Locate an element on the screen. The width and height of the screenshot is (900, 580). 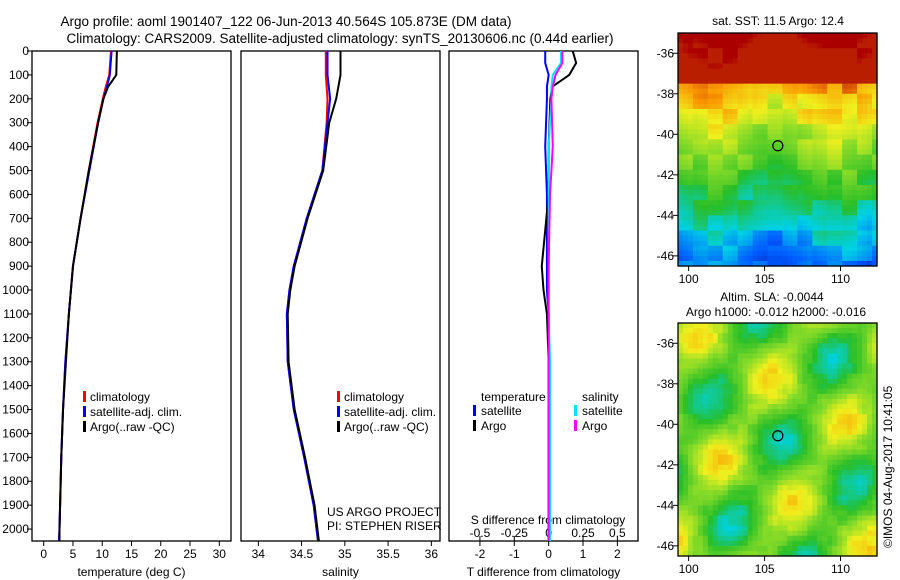
legend-swatch is located at coordinates (575, 425).